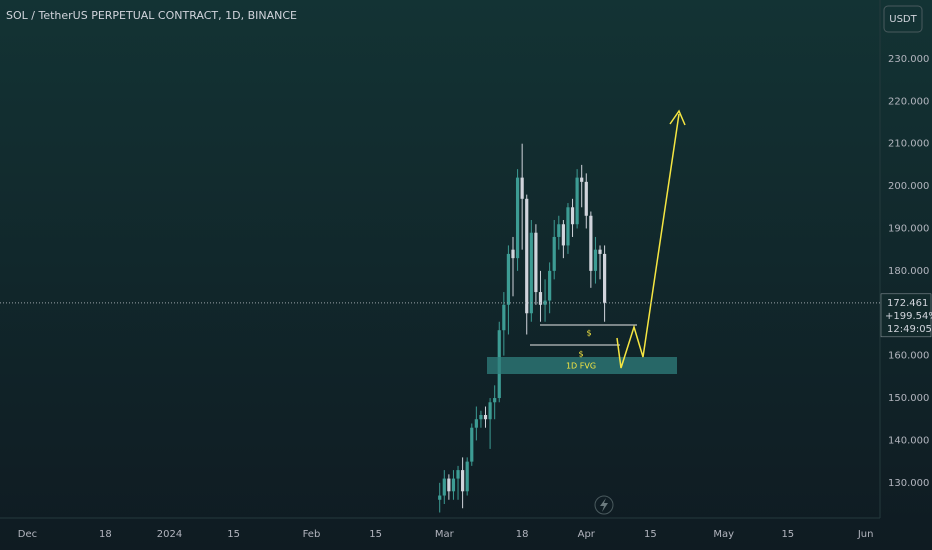  I want to click on currency-label: USDT, so click(903, 19).